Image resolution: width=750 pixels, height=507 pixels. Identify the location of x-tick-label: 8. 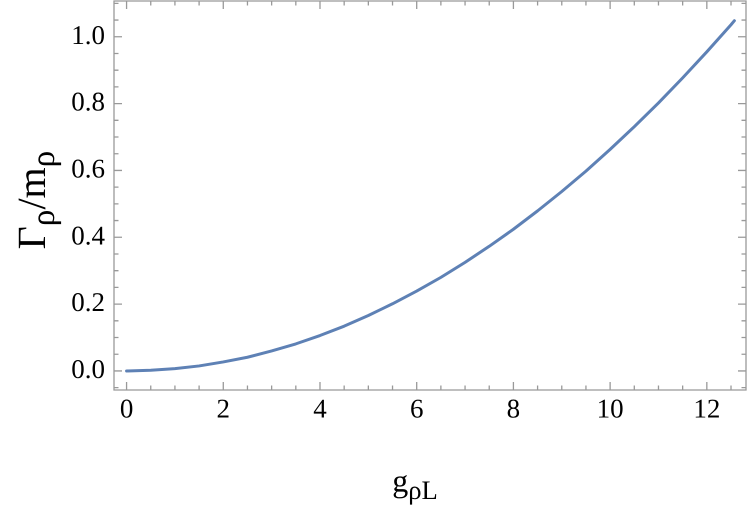
(513, 408).